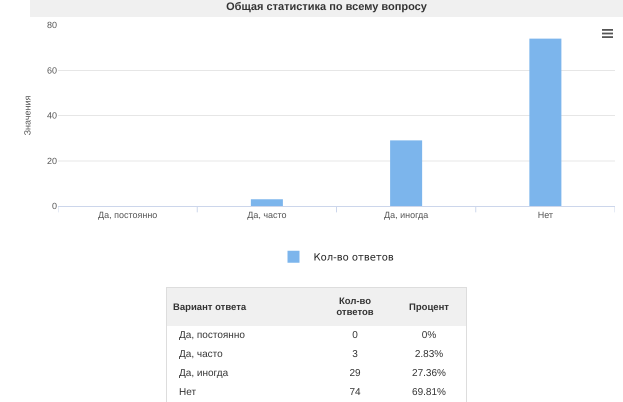  What do you see at coordinates (355, 355) in the screenshot?
I see `text: 3` at bounding box center [355, 355].